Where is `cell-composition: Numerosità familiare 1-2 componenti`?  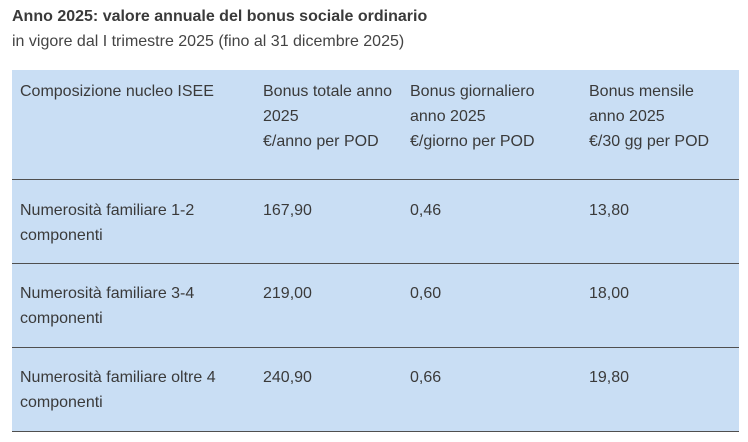 cell-composition: Numerosità familiare 1-2 componenti is located at coordinates (137, 223).